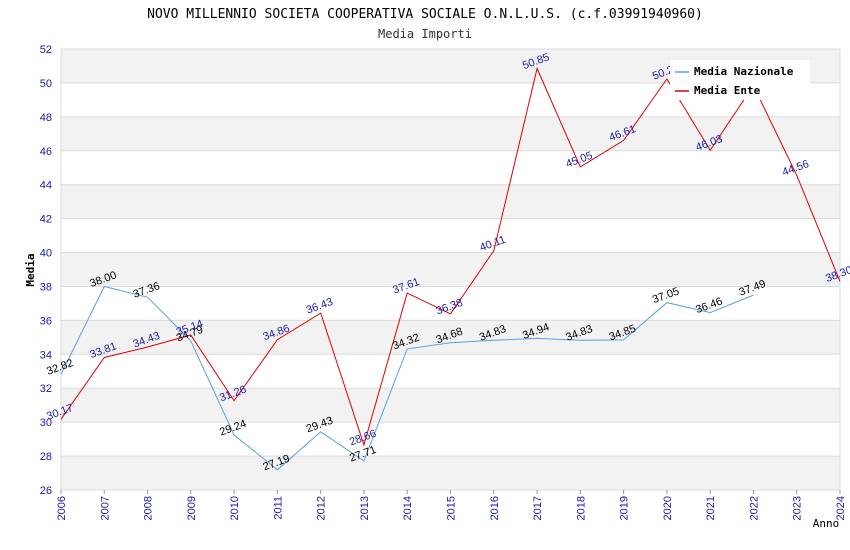 This screenshot has height=550, width=850. I want to click on y-tick-label: 36, so click(46, 321).